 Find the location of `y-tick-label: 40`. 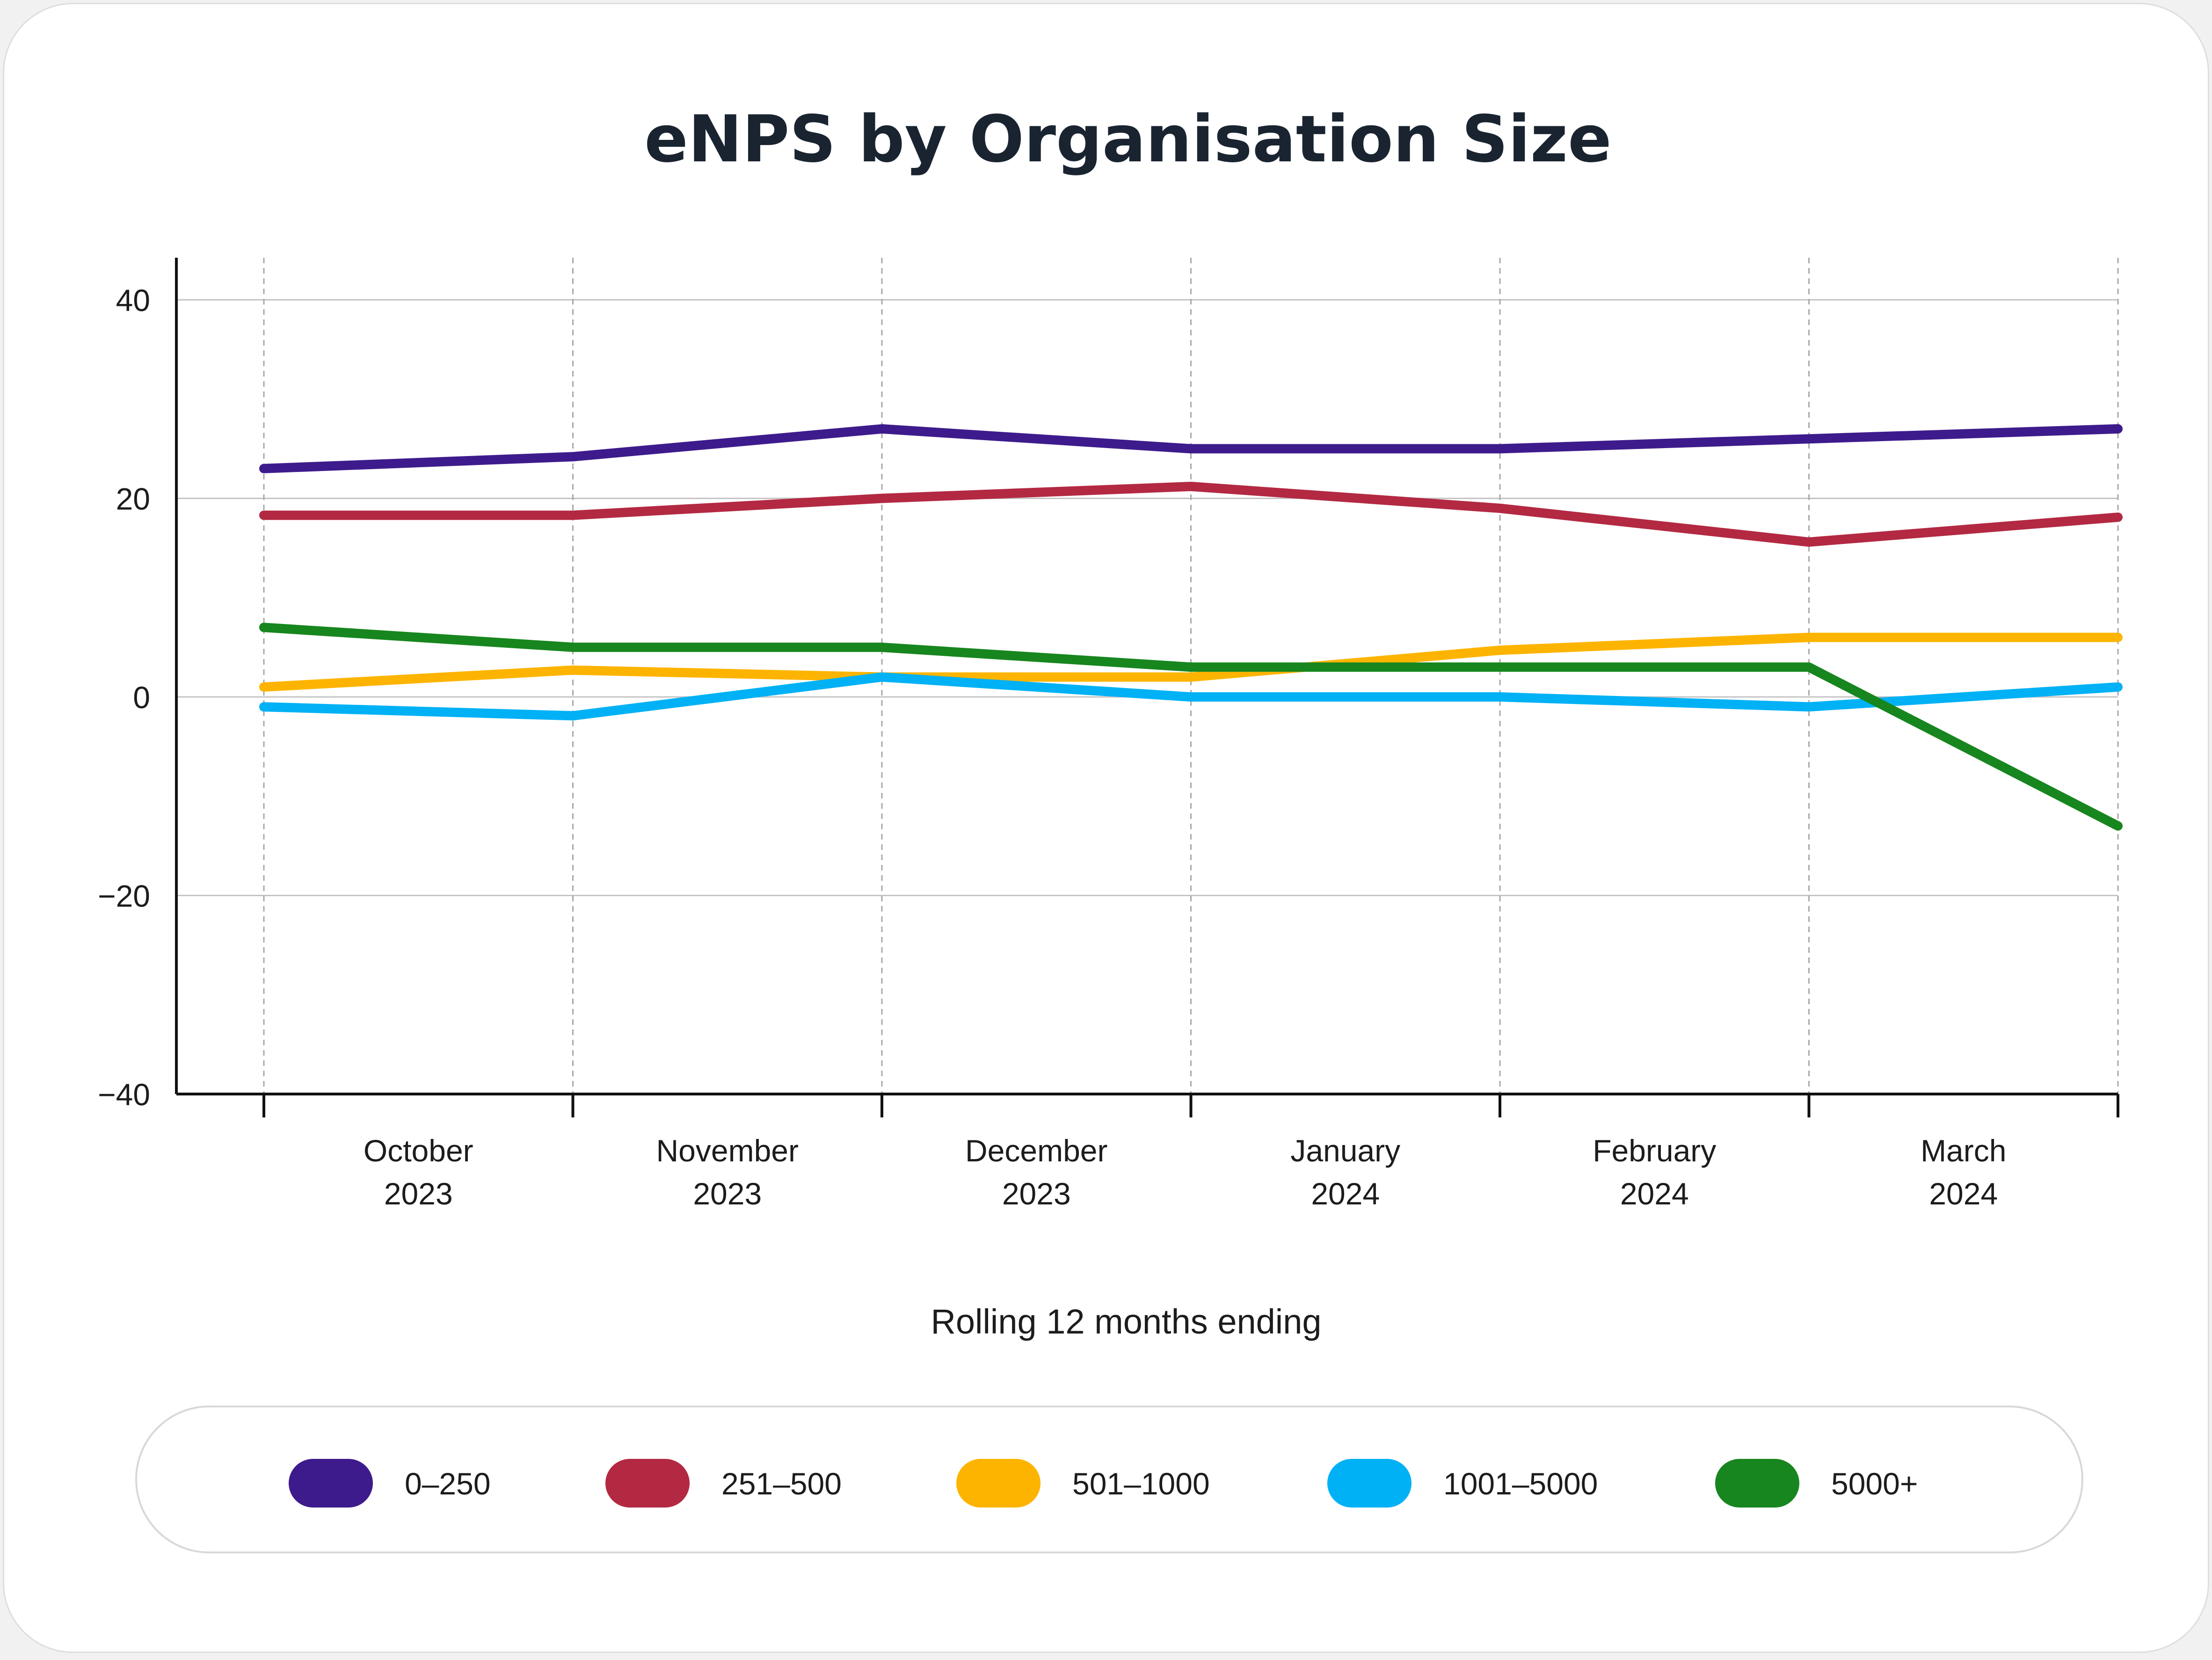

y-tick-label: 40 is located at coordinates (133, 301).